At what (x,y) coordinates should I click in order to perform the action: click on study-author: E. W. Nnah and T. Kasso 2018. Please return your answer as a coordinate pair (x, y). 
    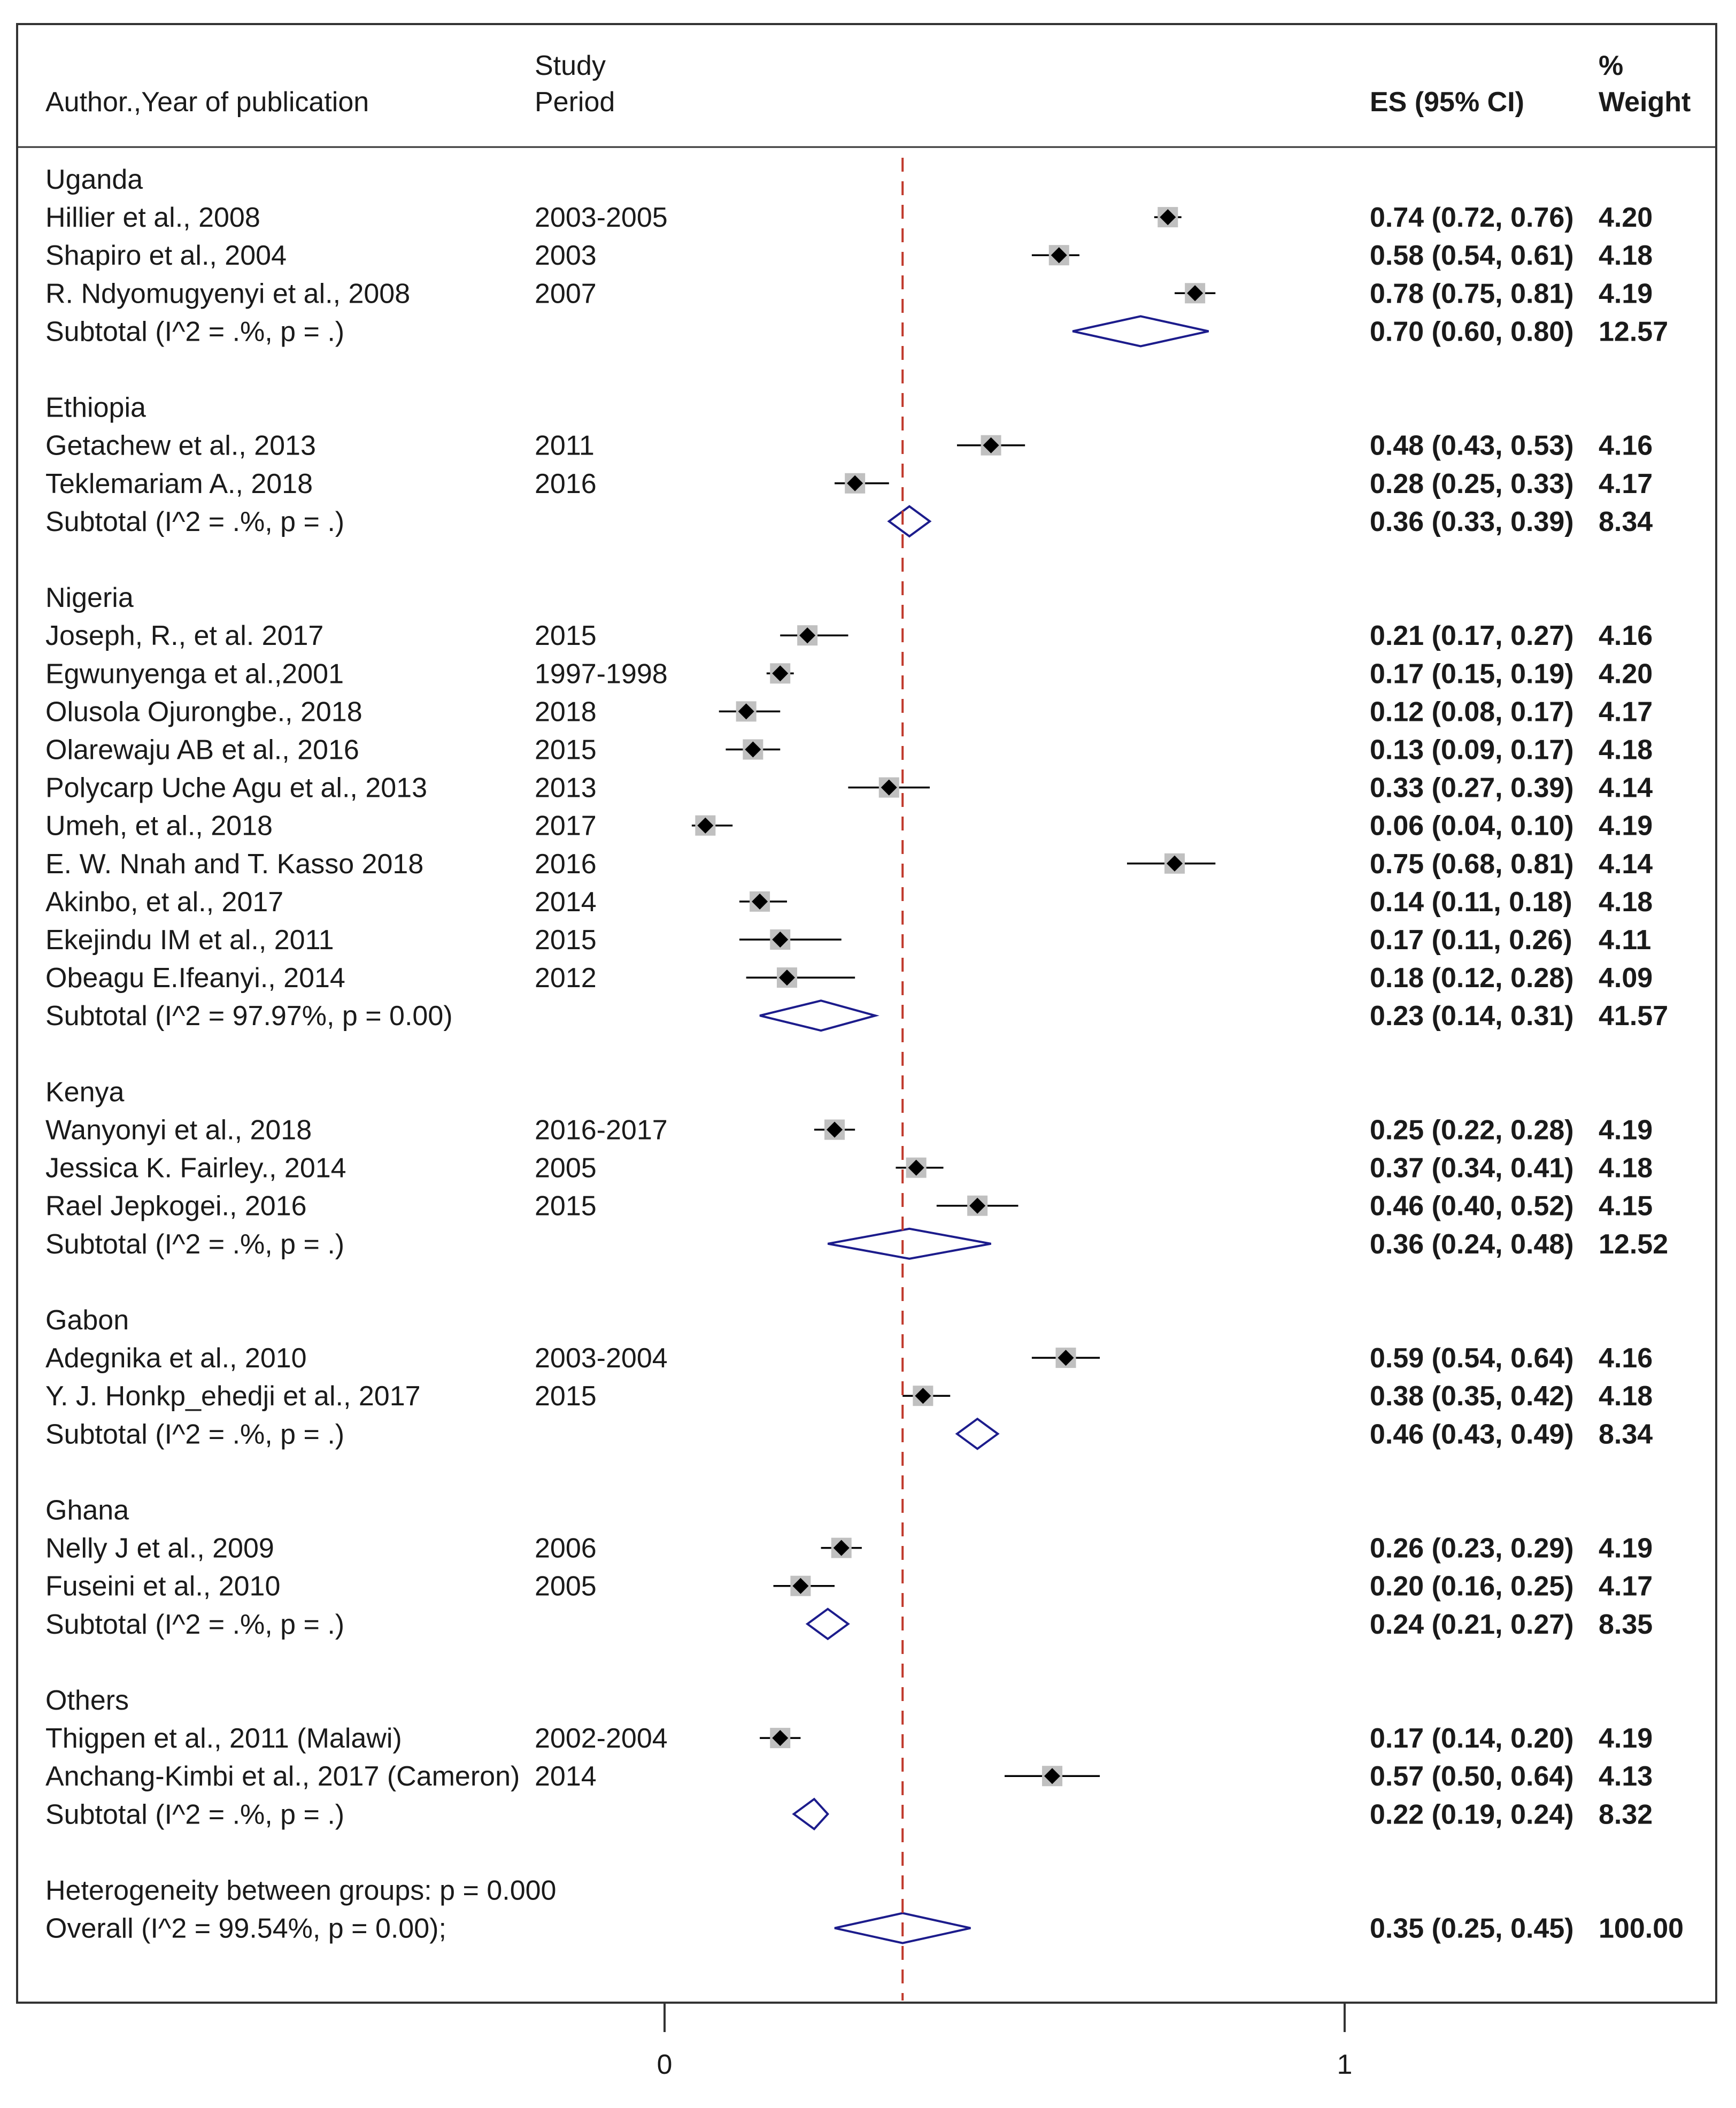
    Looking at the image, I should click on (234, 864).